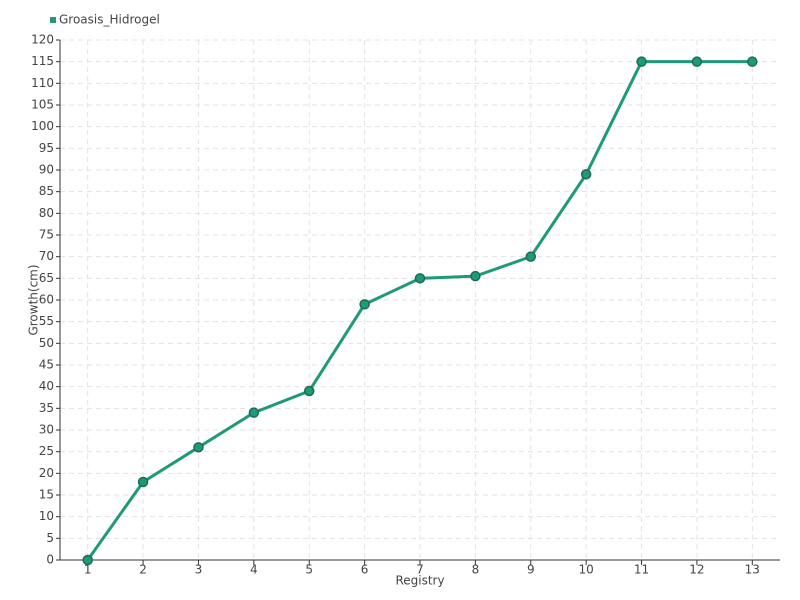 The width and height of the screenshot is (800, 600). I want to click on y-tick-label: 25, so click(46, 451).